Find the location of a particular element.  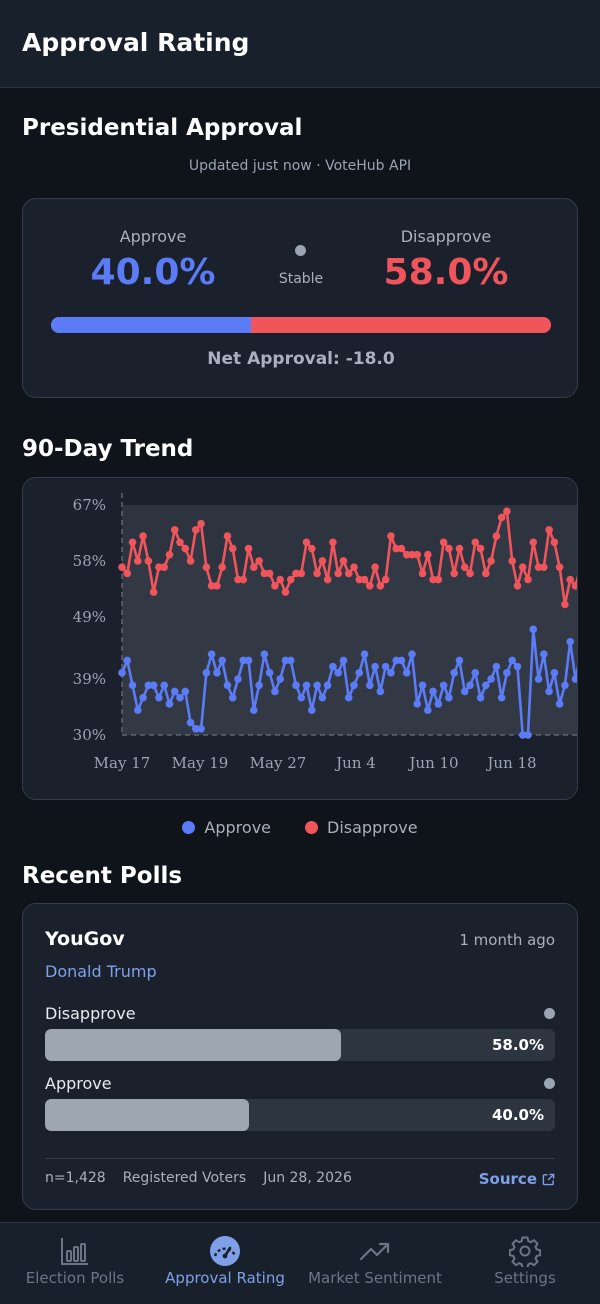

source-link: Source is located at coordinates (517, 1179).